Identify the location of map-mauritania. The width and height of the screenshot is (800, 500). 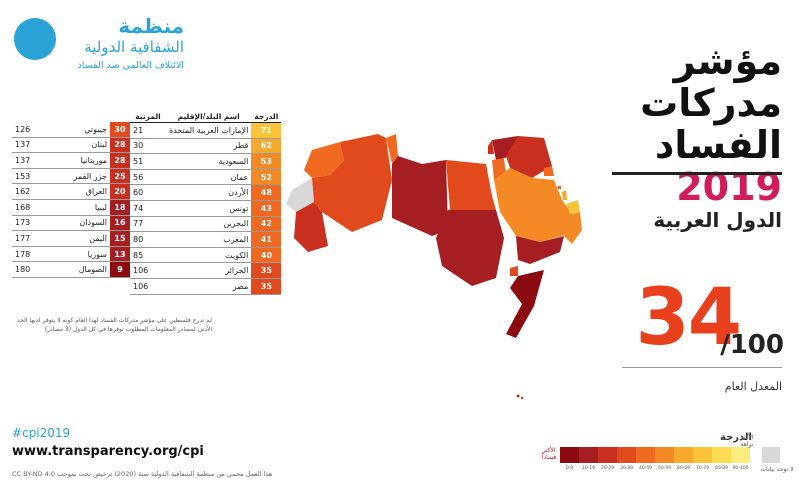
(311, 227).